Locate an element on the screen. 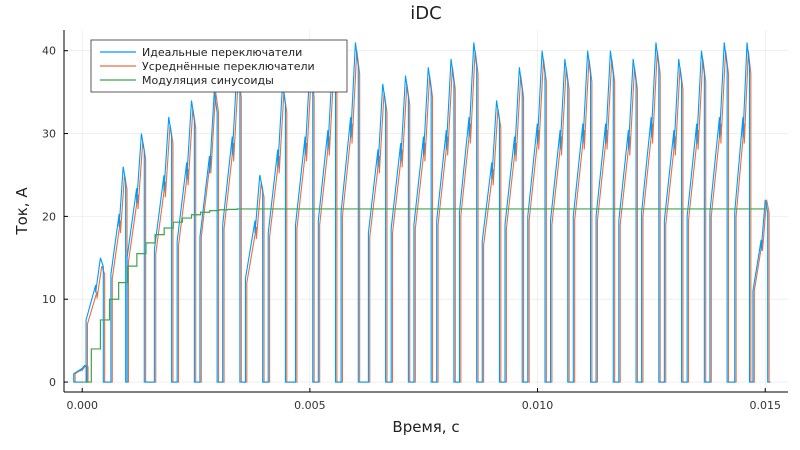  x-axis-title: Время, с is located at coordinates (425, 427).